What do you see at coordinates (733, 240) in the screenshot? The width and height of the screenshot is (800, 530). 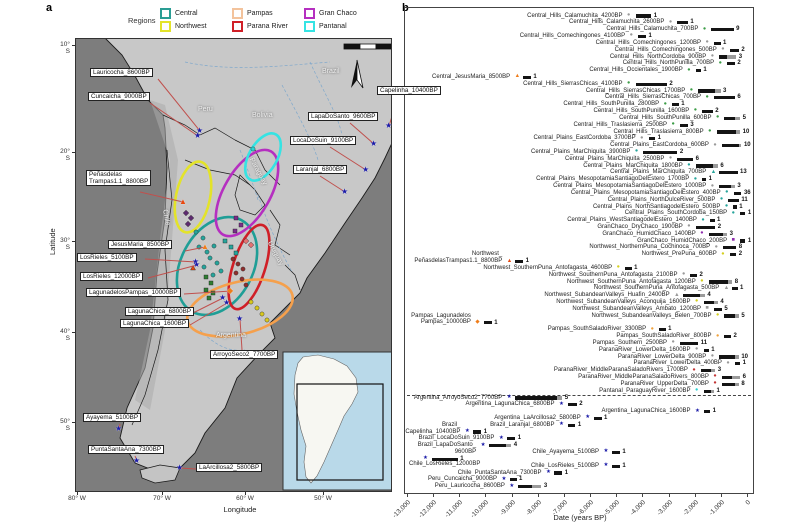 I see `row-square-marker: ■` at bounding box center [733, 240].